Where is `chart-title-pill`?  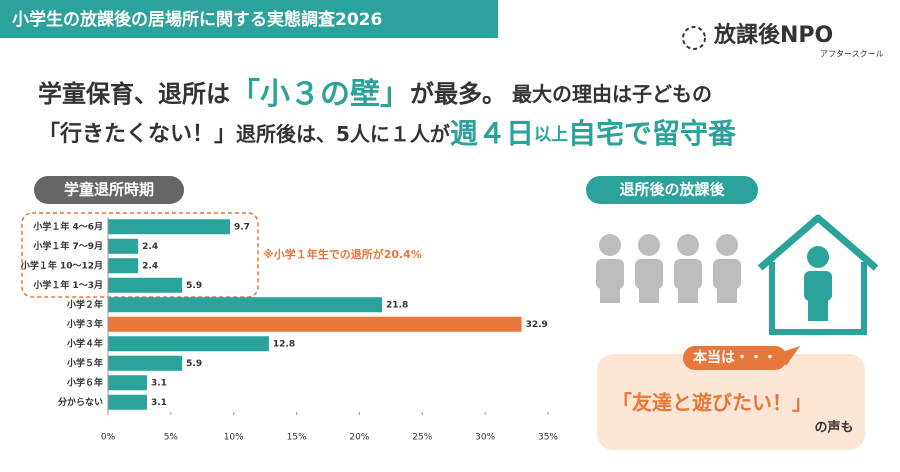 chart-title-pill is located at coordinates (109, 190).